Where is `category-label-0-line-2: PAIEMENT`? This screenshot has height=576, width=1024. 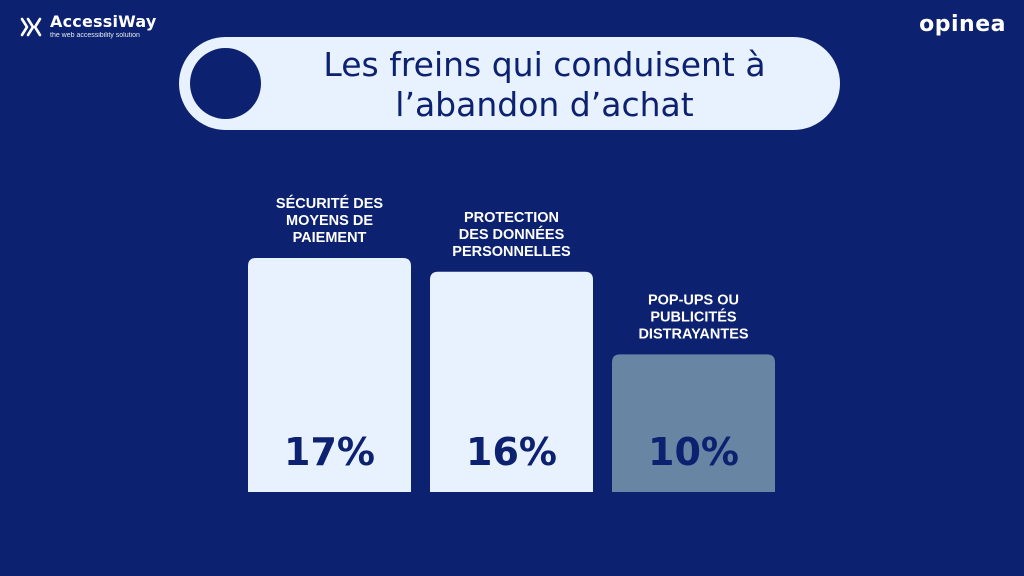
category-label-0-line-2: PAIEMENT is located at coordinates (330, 238).